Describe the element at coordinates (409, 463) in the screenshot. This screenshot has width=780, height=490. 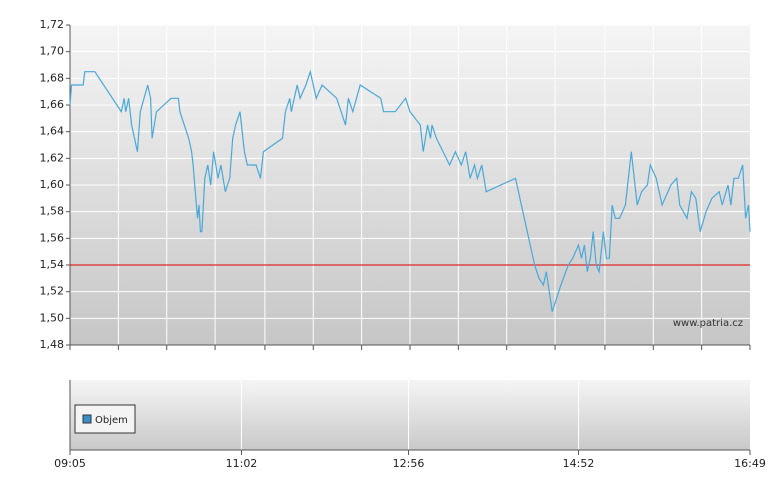
I see `x-tick-label: 12:56` at that location.